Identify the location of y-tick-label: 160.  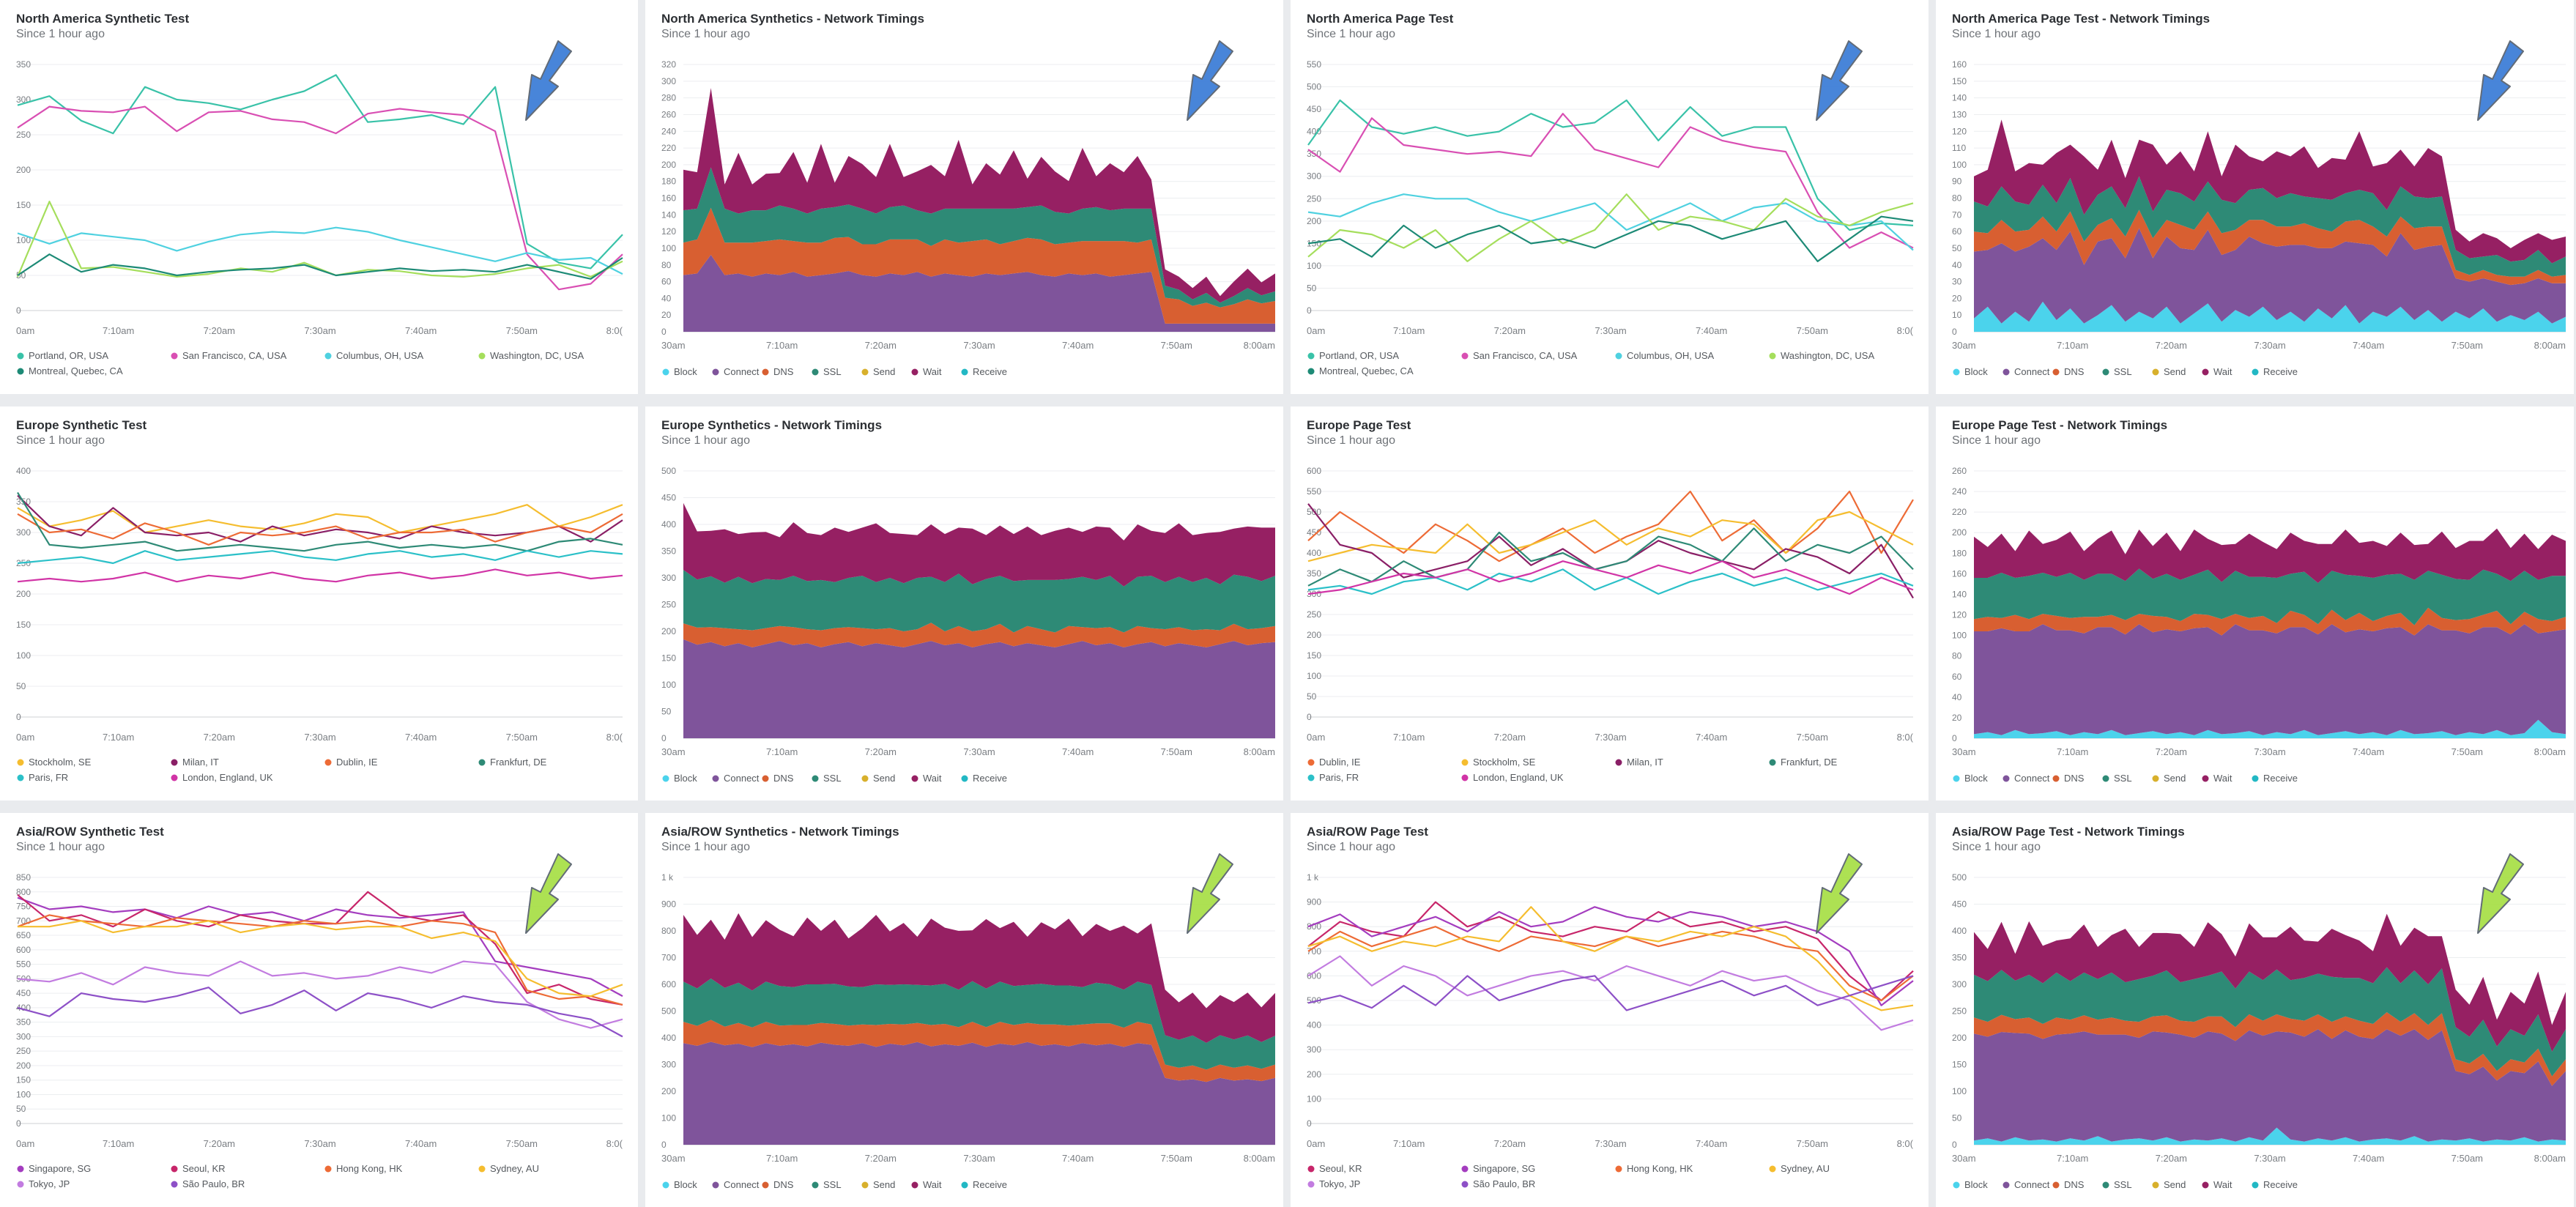
(1959, 573).